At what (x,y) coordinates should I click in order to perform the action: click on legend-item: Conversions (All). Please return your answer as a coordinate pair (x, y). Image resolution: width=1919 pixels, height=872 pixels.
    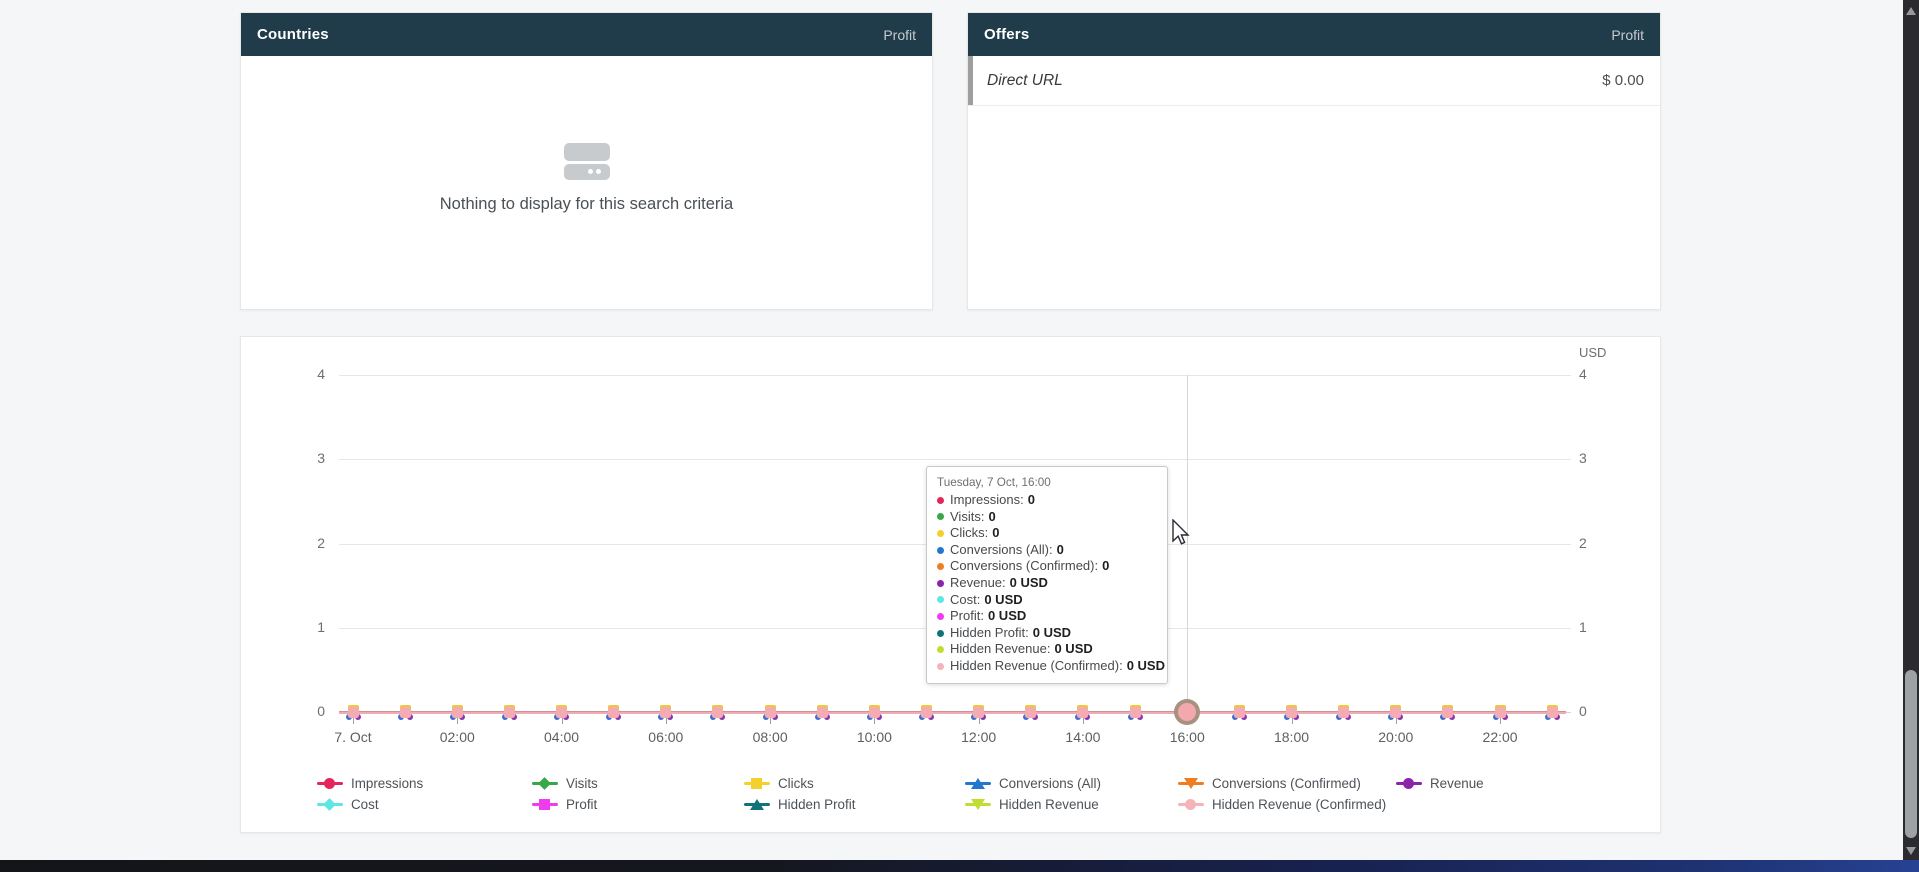
    Looking at the image, I should click on (1033, 783).